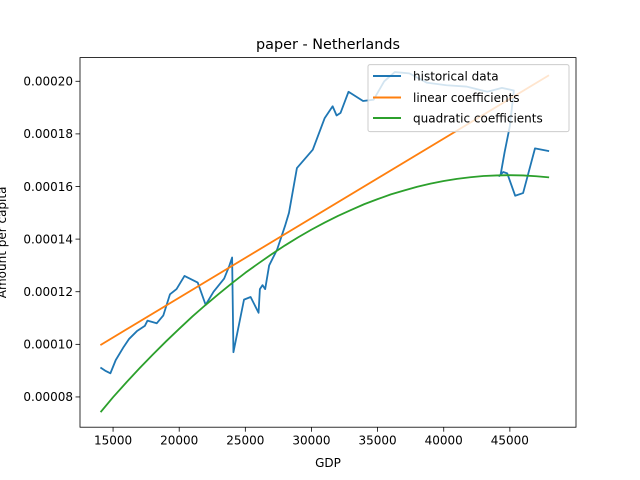 This screenshot has width=640, height=480. Describe the element at coordinates (510, 441) in the screenshot. I see `x-tick-label: 45000` at that location.